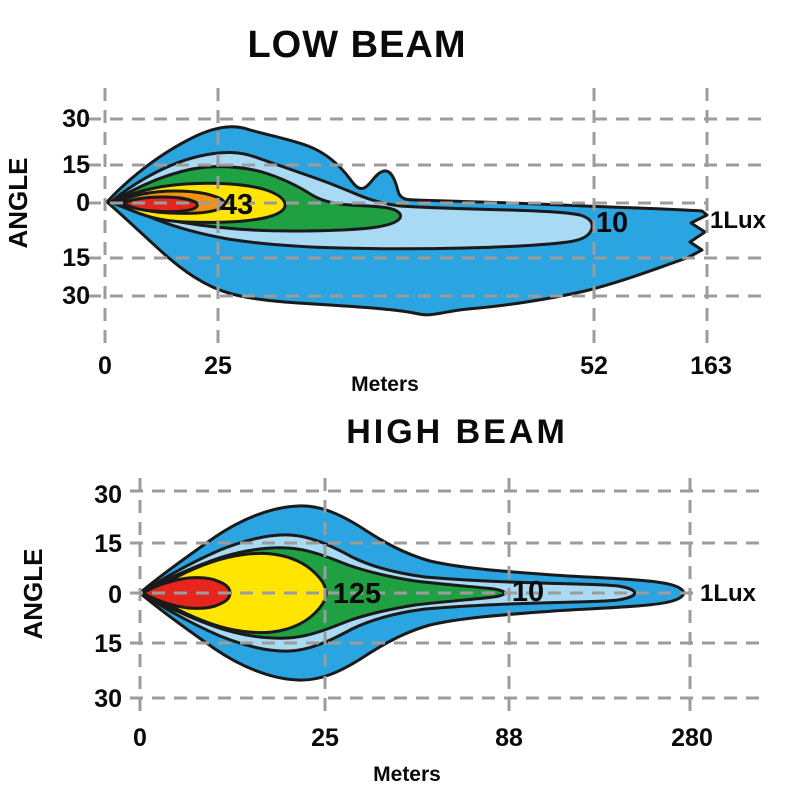 Image resolution: width=800 pixels, height=800 pixels. What do you see at coordinates (115, 595) in the screenshot?
I see `high-beam-y-tick: 0` at bounding box center [115, 595].